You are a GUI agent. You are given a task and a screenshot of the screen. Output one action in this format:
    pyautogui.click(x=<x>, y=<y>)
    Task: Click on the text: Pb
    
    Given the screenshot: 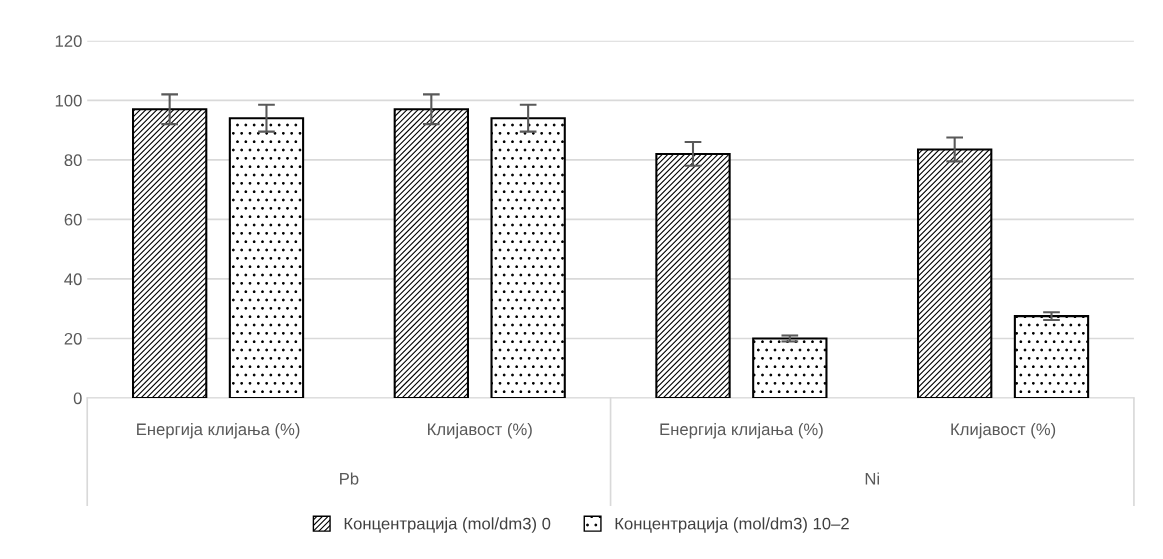 What is the action you would take?
    pyautogui.click(x=349, y=478)
    